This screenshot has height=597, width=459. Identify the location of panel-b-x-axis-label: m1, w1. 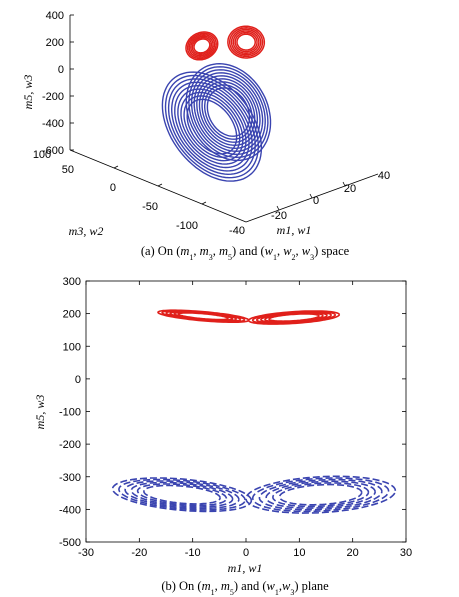
(245, 568).